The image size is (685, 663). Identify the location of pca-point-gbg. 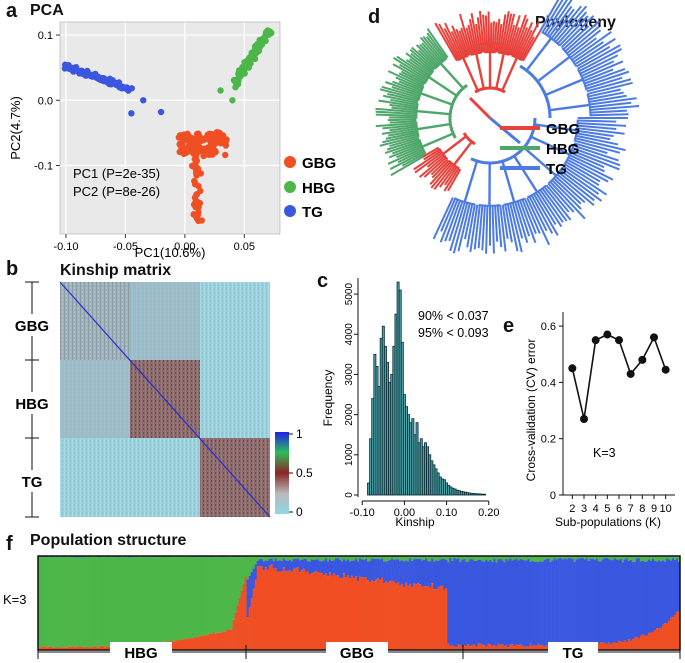
(220, 143).